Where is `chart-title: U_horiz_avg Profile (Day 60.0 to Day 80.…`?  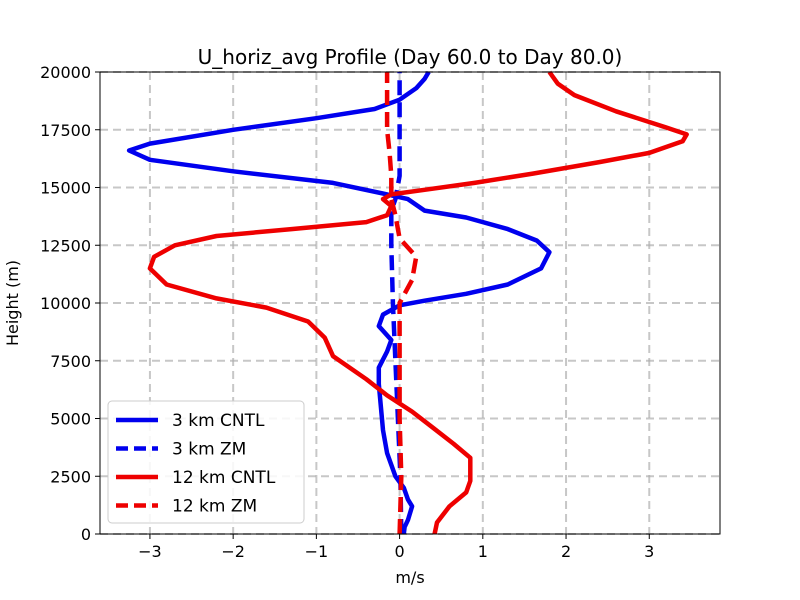
chart-title: U_horiz_avg Profile (Day 60.0 to Day 80.… is located at coordinates (410, 57).